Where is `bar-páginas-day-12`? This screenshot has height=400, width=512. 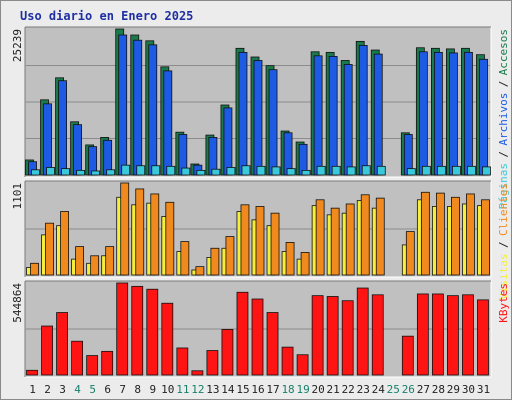
bar-páginas-day-12 is located at coordinates (201, 172).